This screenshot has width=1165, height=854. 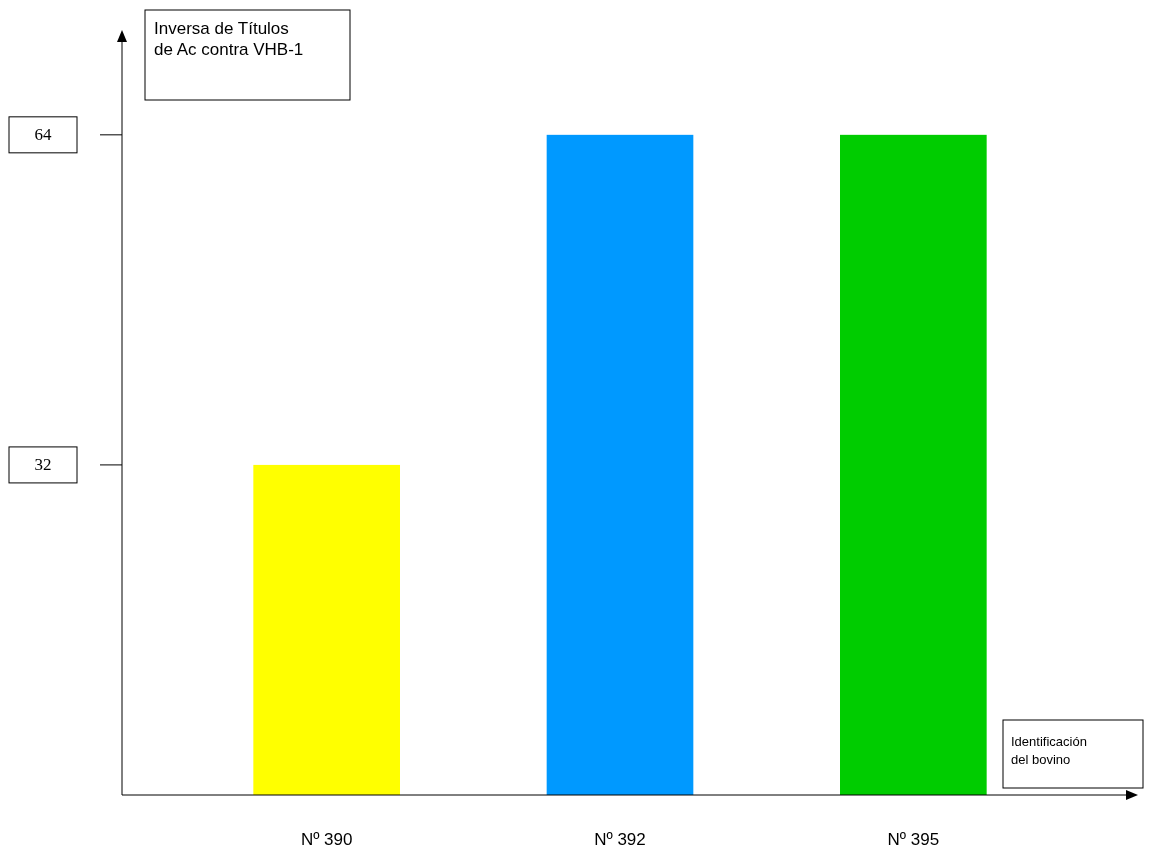 What do you see at coordinates (229, 39) in the screenshot?
I see `y-axis-title: Inversa de Títulos de Ac contra VHB-1` at bounding box center [229, 39].